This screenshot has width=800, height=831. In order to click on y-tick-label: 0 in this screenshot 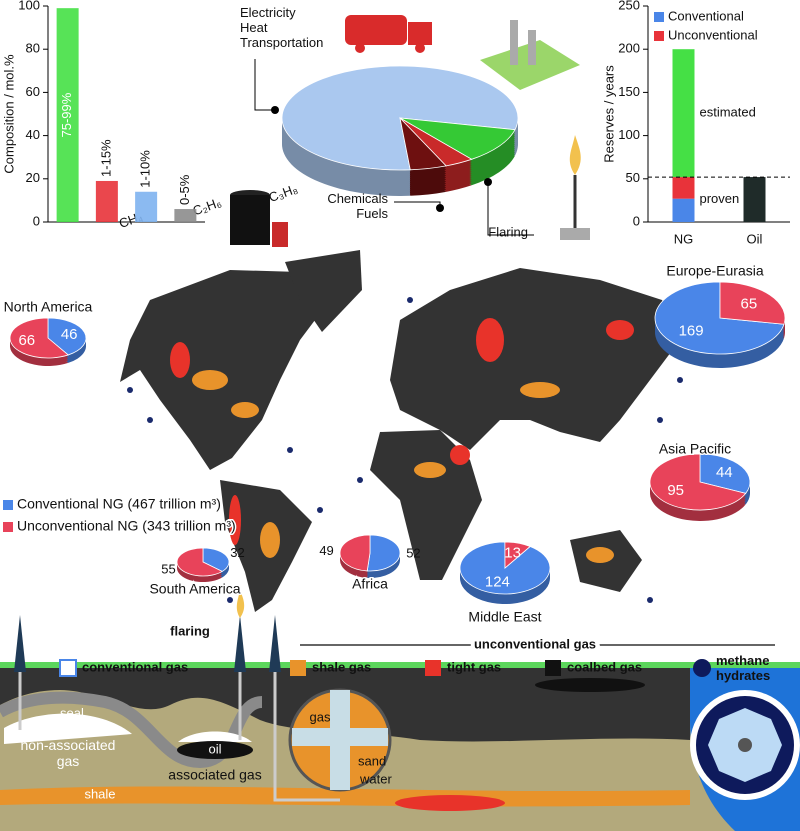, I will do `click(636, 220)`.